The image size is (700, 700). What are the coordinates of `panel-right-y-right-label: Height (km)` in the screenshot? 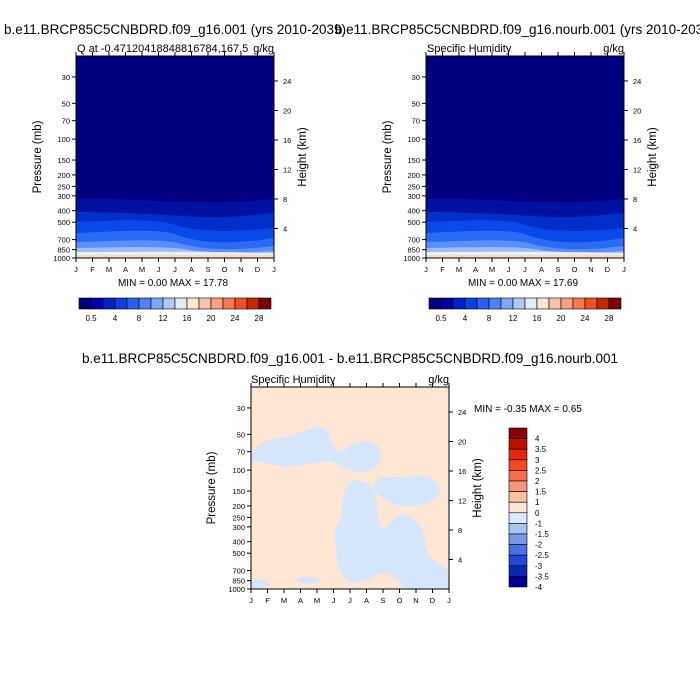 It's located at (653, 157).